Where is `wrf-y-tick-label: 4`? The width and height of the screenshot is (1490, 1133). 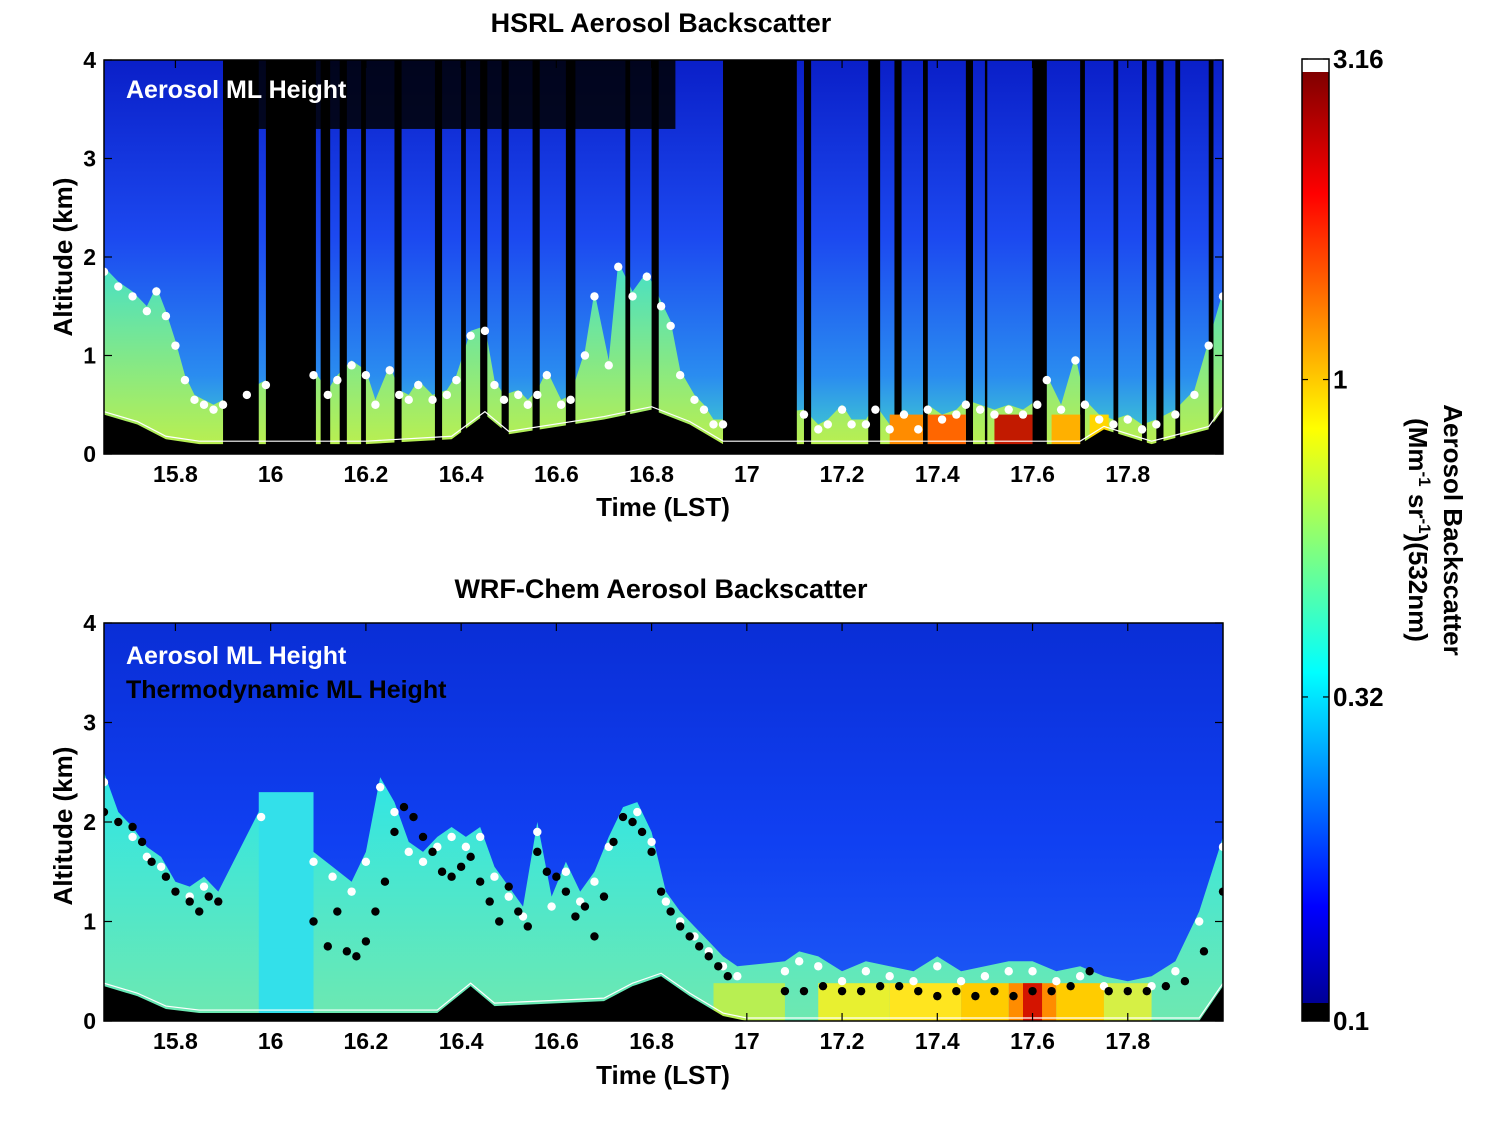 wrf-y-tick-label: 4 is located at coordinates (89, 623).